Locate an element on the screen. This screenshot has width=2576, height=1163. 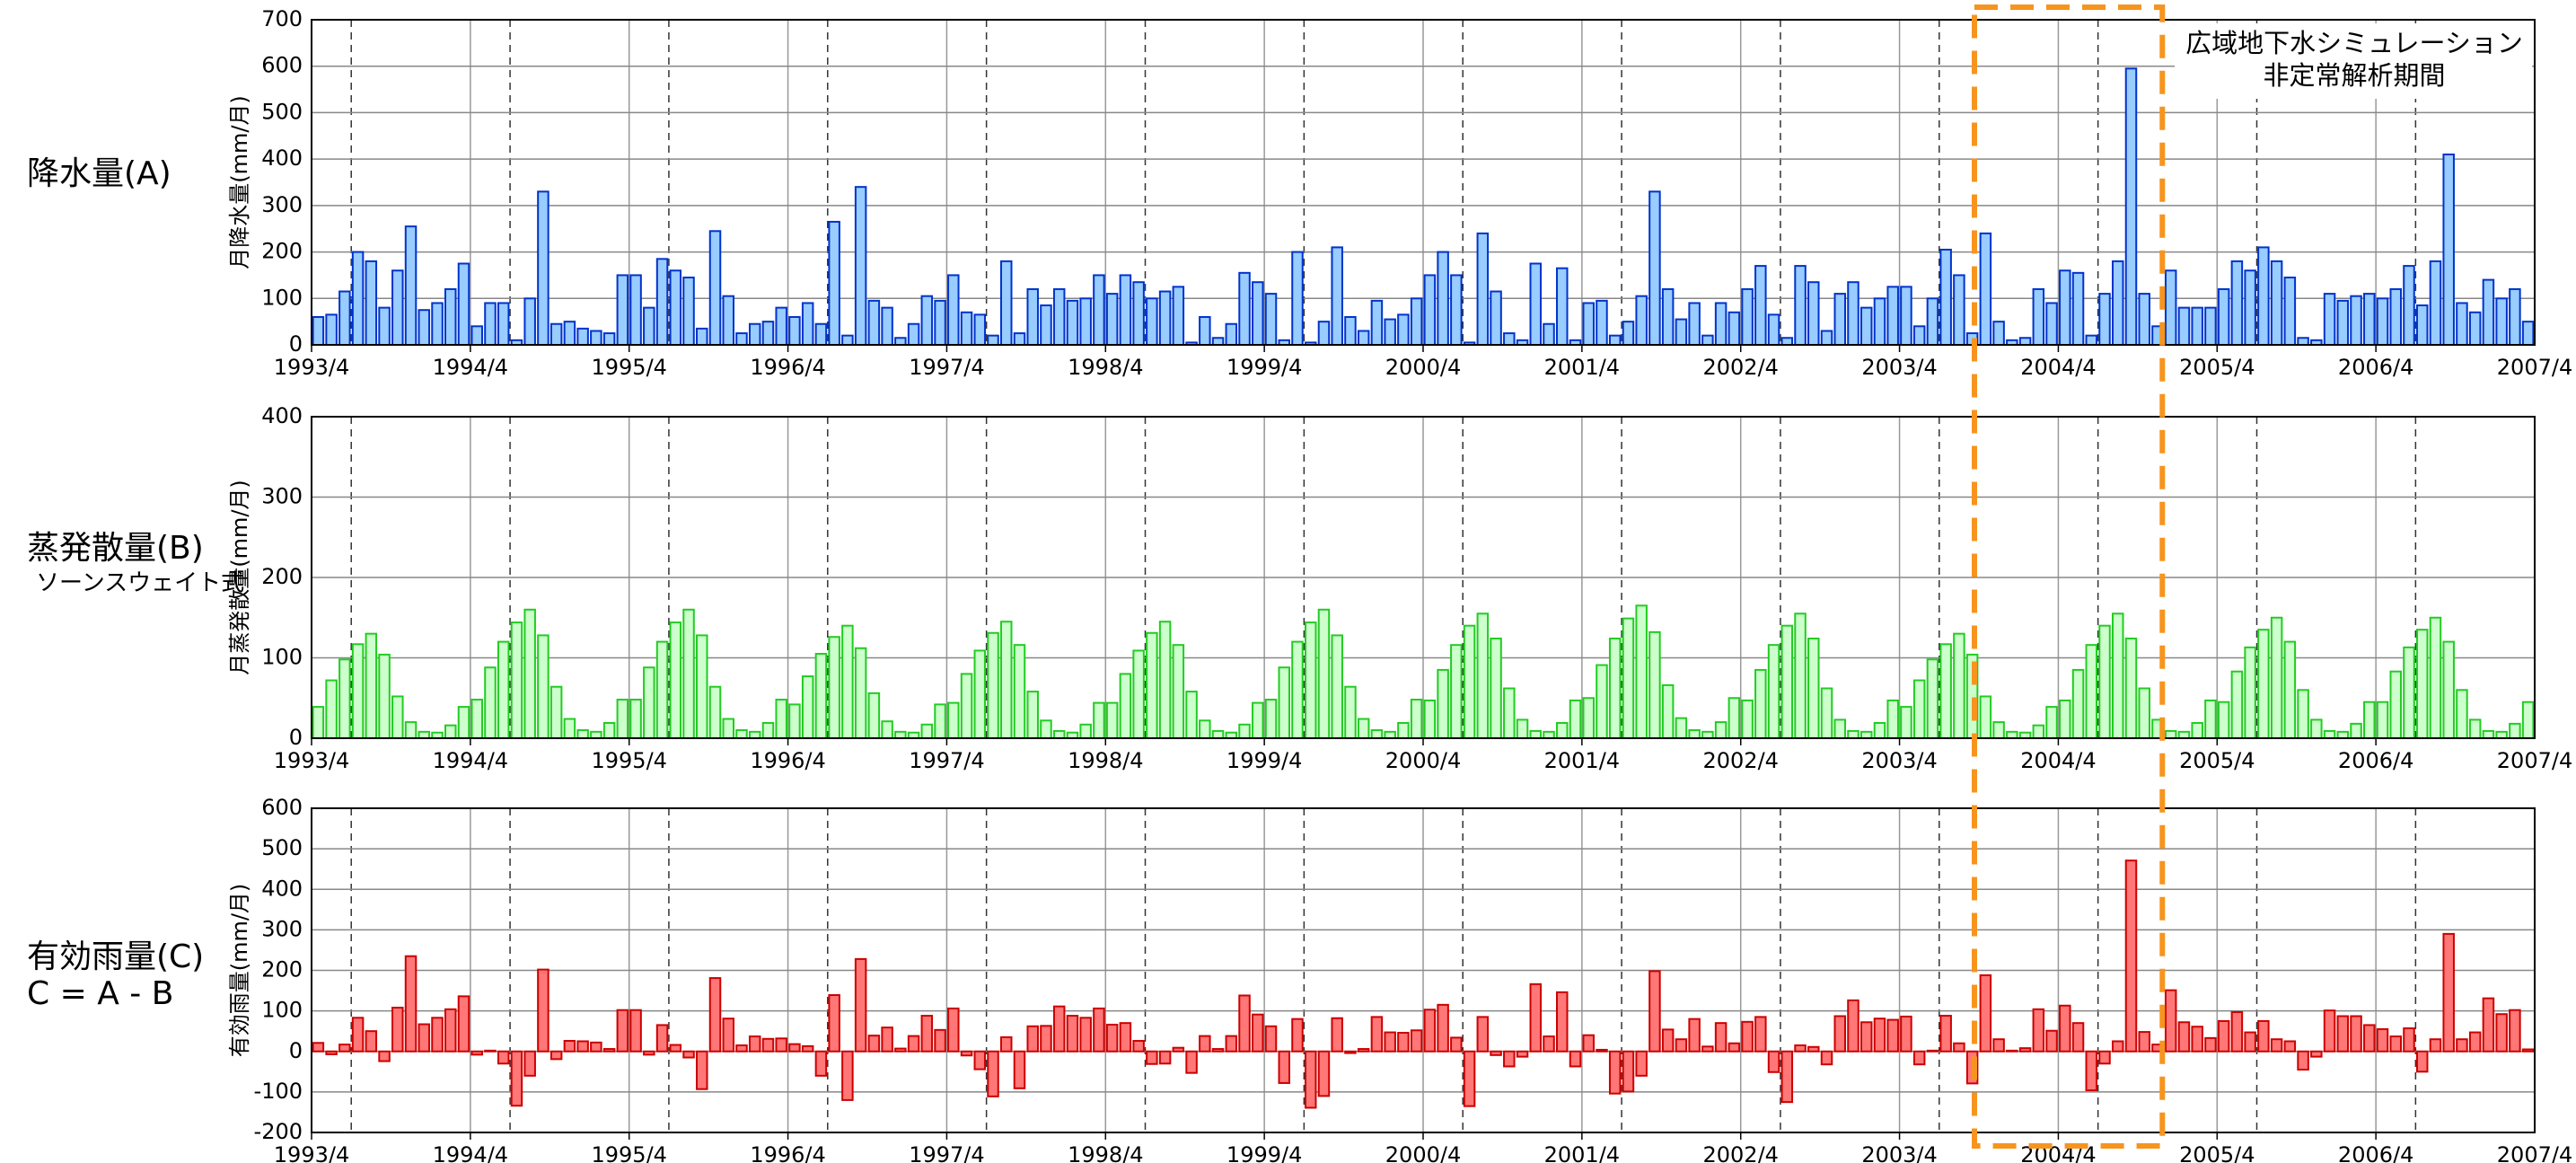
y-axis-label: 月蒸発散量(mm/月) is located at coordinates (239, 577).